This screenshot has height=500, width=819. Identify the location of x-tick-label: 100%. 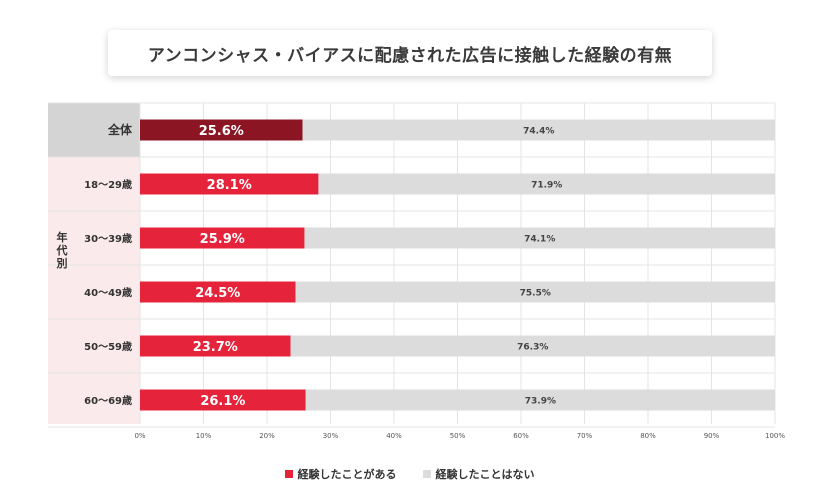
(775, 436).